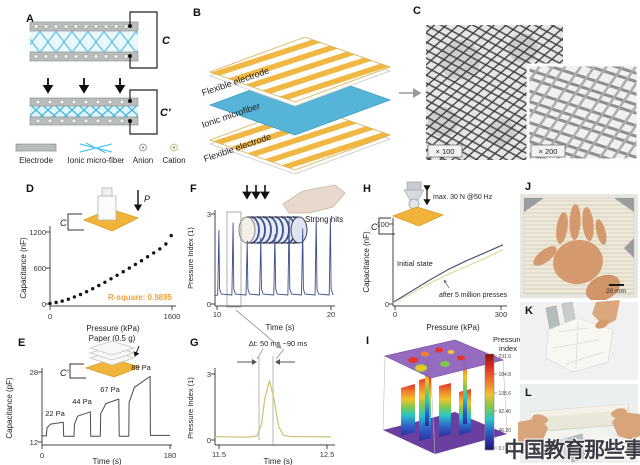  Describe the element at coordinates (63, 223) in the screenshot. I see `capacitance-symbol: C` at that location.